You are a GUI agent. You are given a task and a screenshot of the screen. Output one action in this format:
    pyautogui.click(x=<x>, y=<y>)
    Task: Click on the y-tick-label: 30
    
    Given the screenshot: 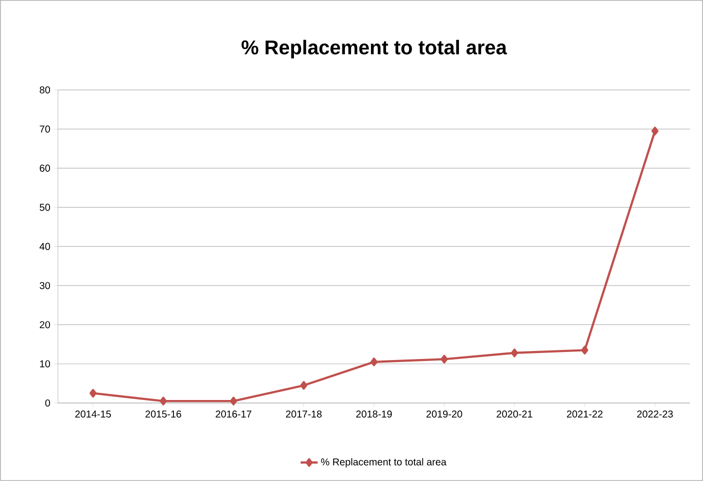 What is the action you would take?
    pyautogui.click(x=45, y=286)
    